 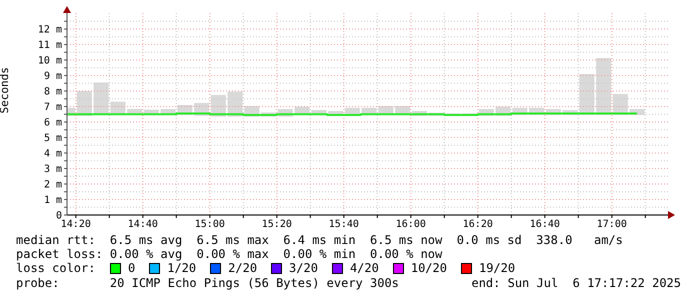 I want to click on x-tick-label: 15:40, so click(x=343, y=224).